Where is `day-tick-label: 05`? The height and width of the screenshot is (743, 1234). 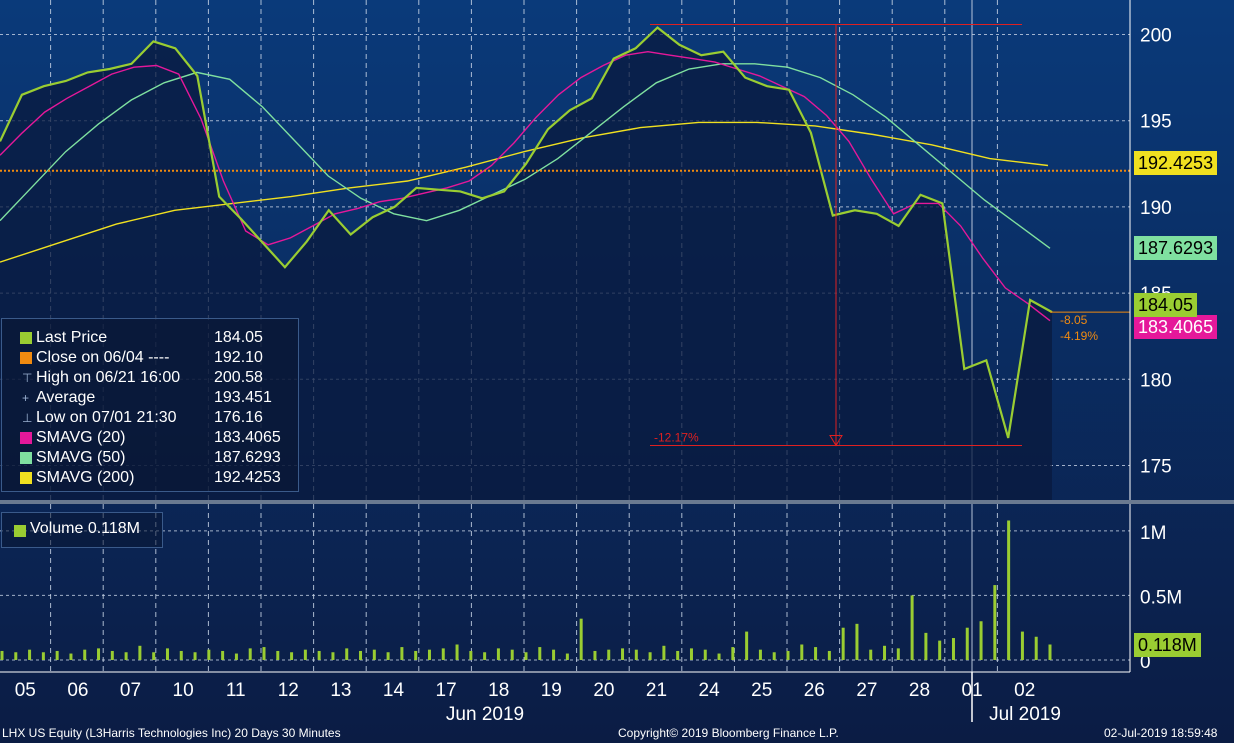
day-tick-label: 05 is located at coordinates (25, 690).